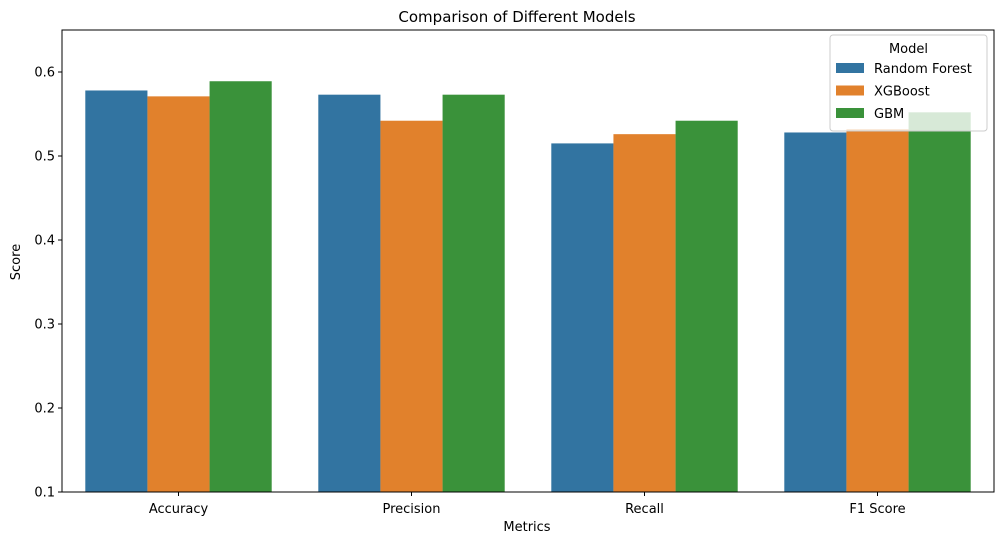 This screenshot has height=549, width=1001. I want to click on x-tick-label: Accuracy, so click(179, 509).